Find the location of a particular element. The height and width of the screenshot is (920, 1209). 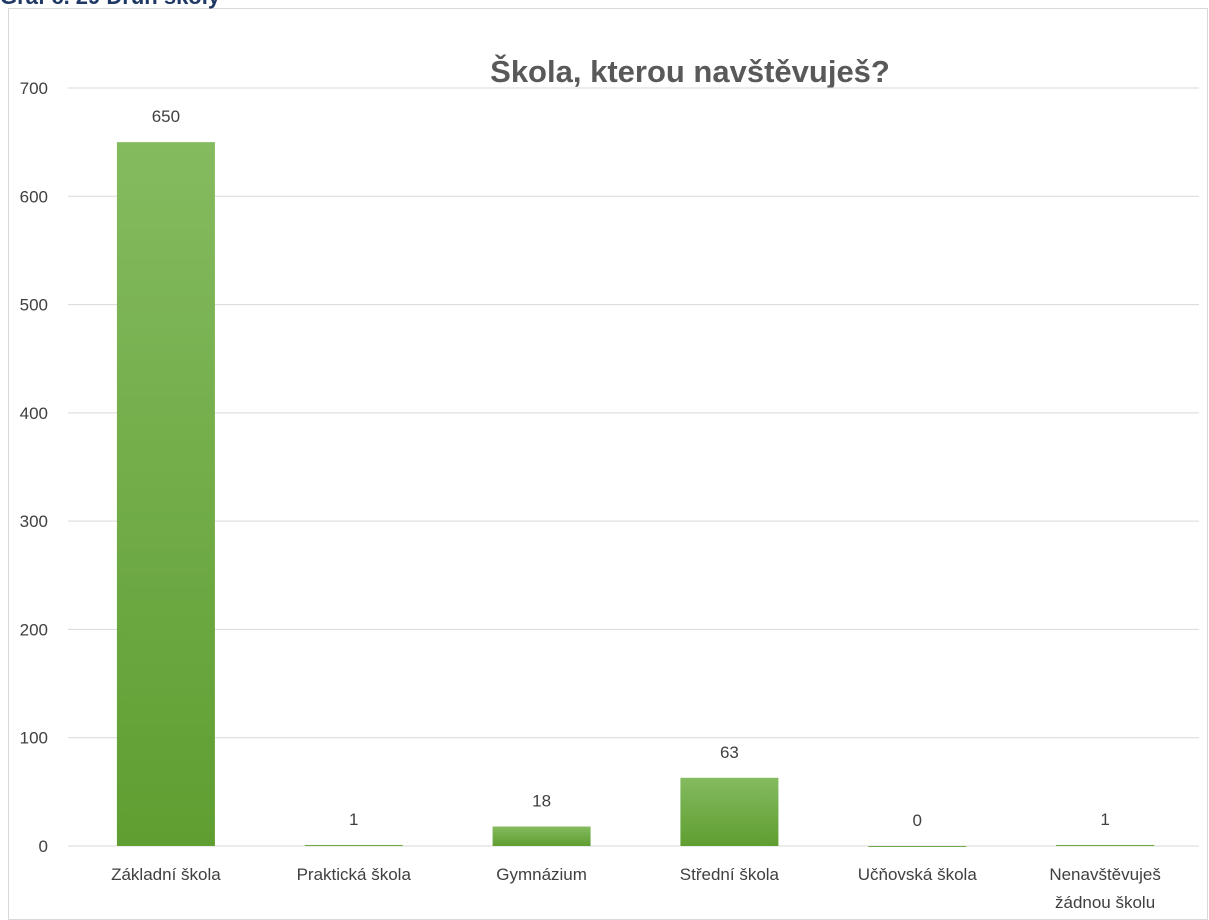

y-tick-label: 300 is located at coordinates (34, 521).